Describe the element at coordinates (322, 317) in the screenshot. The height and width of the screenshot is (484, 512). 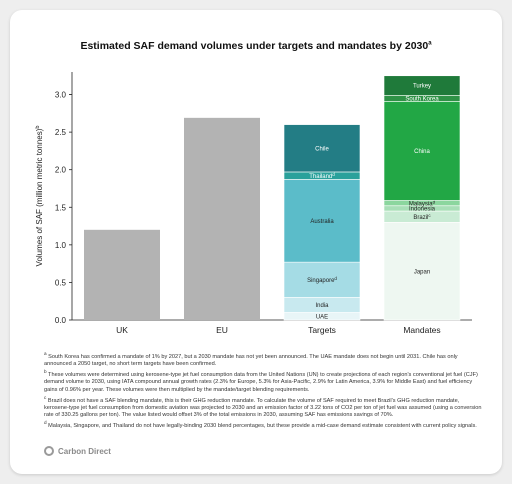
I see `segment-label-uae: UAE` at that location.